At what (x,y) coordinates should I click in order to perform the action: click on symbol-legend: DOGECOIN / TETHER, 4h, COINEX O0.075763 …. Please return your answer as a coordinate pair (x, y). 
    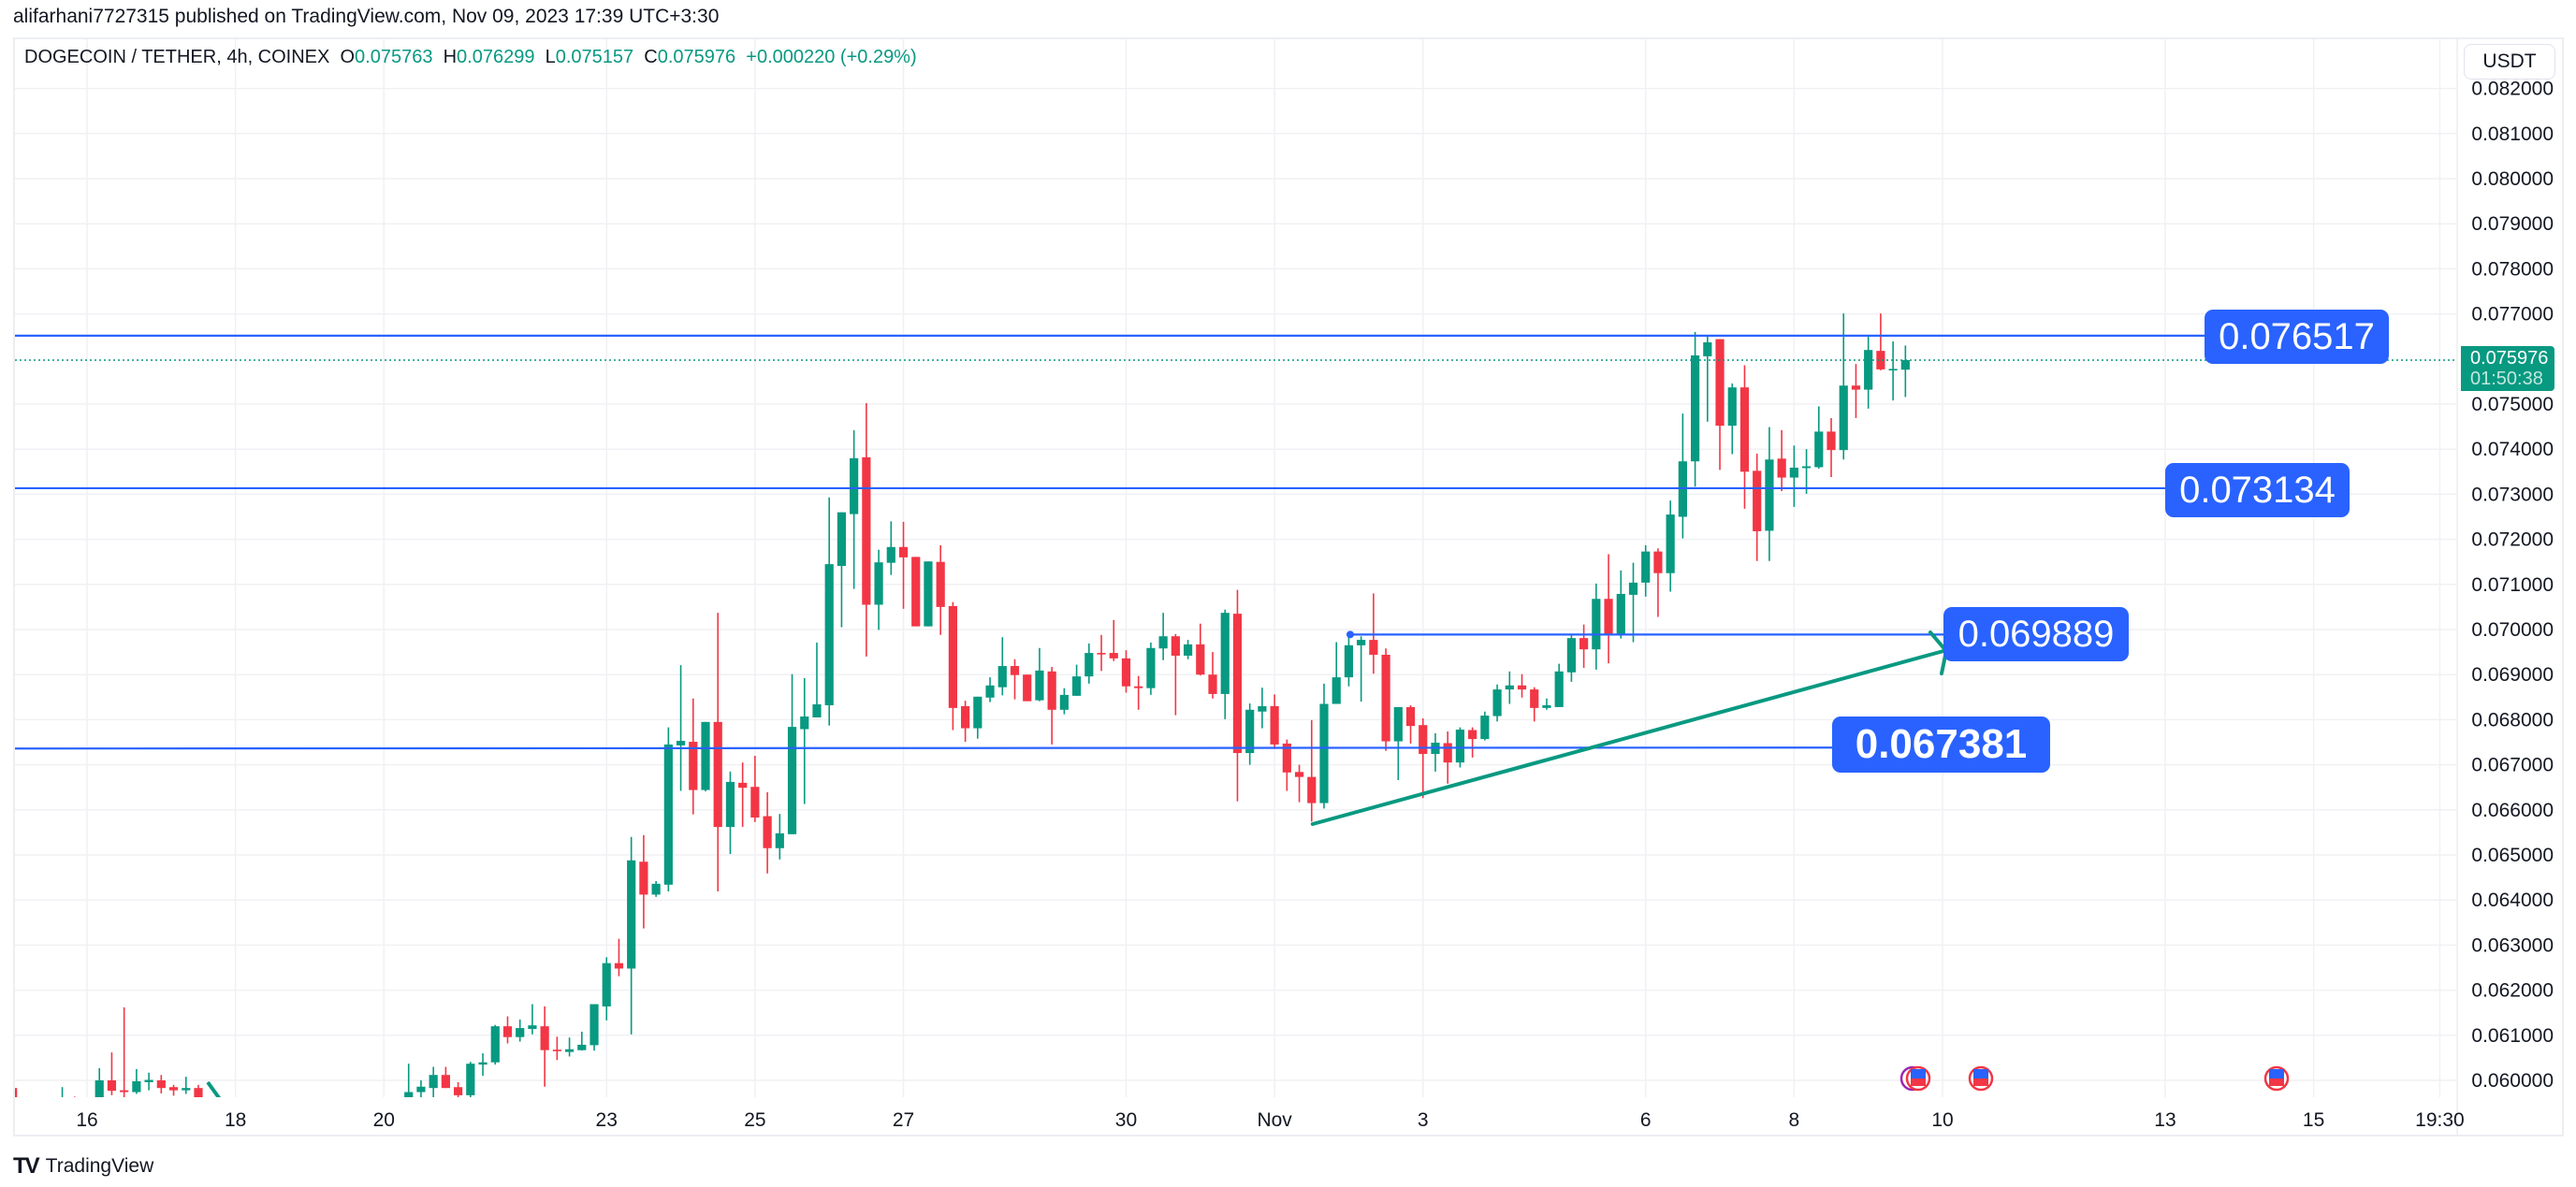
    Looking at the image, I should click on (470, 57).